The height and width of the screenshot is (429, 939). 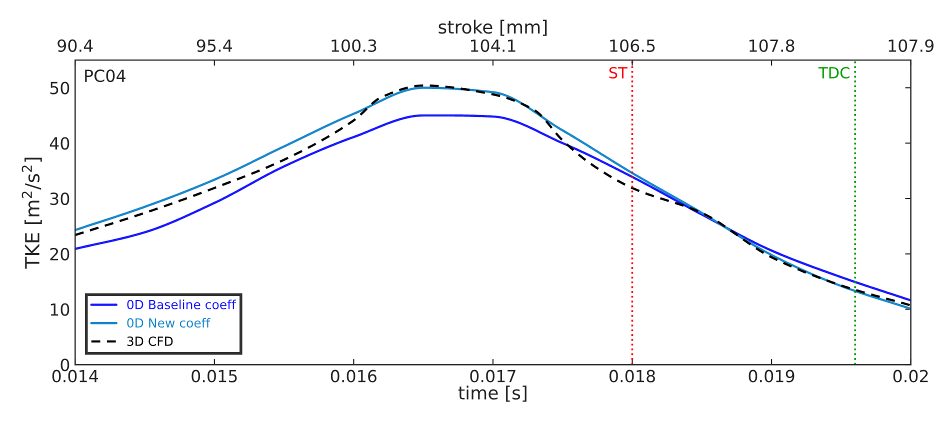 What do you see at coordinates (493, 376) in the screenshot?
I see `x-tick-label: 0.017` at bounding box center [493, 376].